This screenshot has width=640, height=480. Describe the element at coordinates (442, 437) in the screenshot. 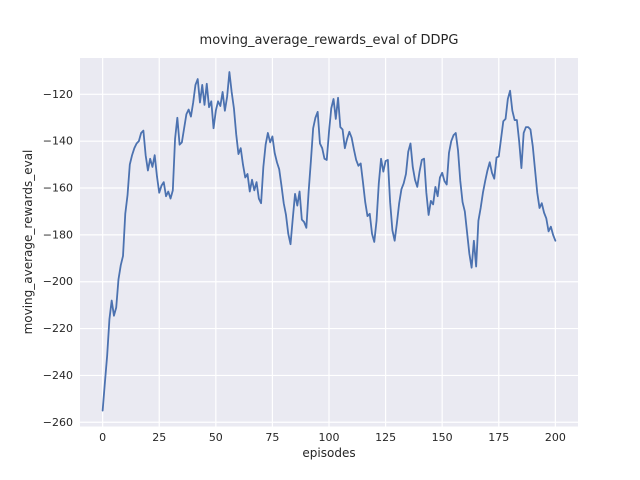

I see `x-tick-label: 150` at that location.